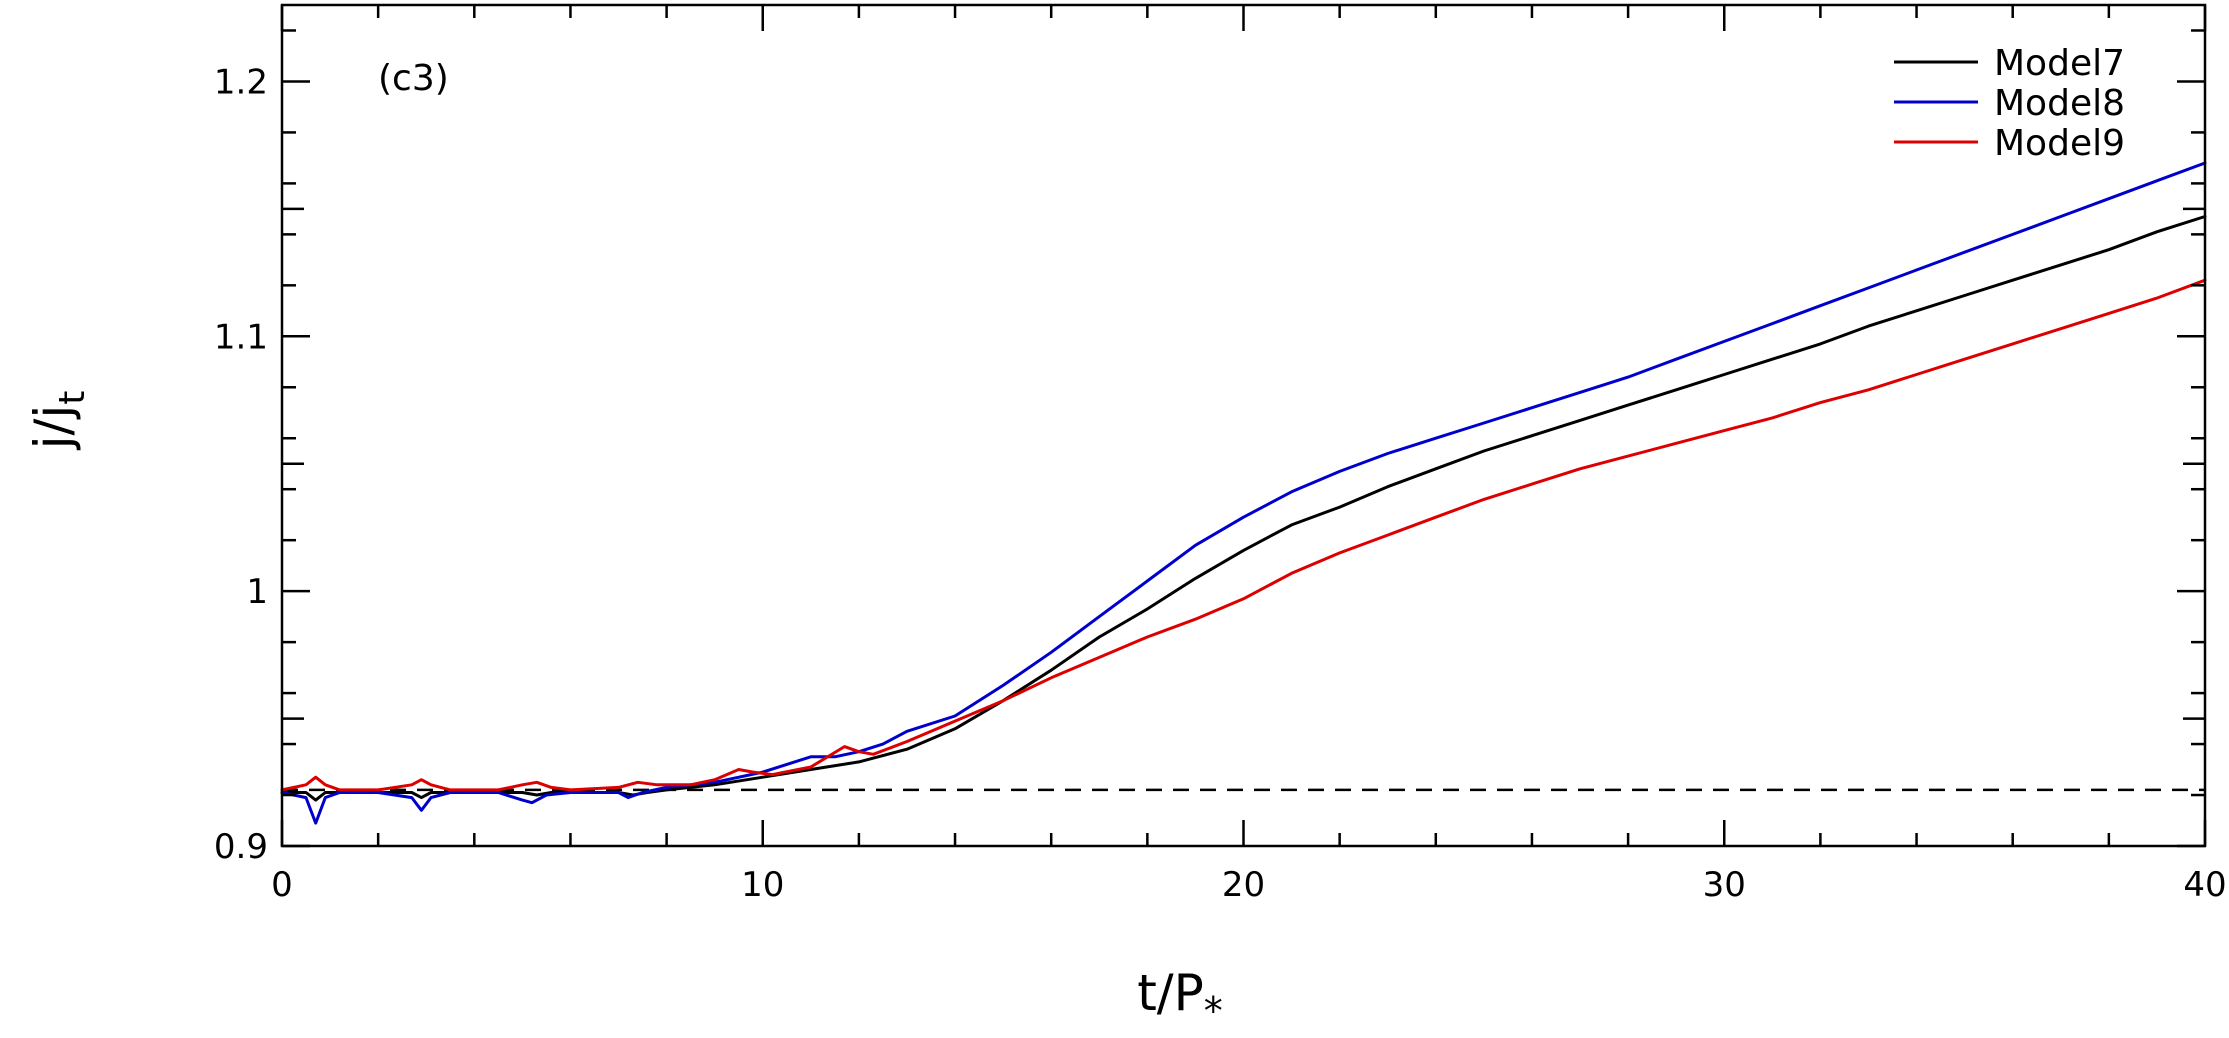 The image size is (2229, 1038). I want to click on y-tick-label: 1.2, so click(241, 82).